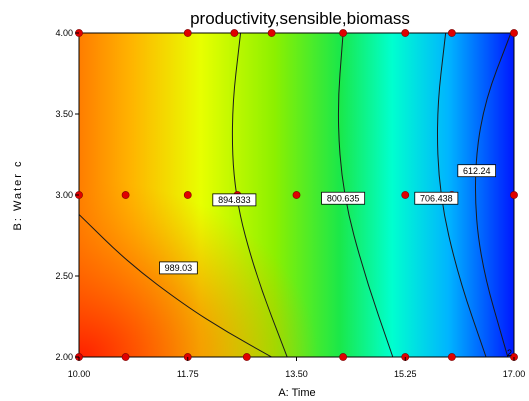 The height and width of the screenshot is (401, 529). What do you see at coordinates (64, 276) in the screenshot?
I see `y-tick-label: 2.50` at bounding box center [64, 276].